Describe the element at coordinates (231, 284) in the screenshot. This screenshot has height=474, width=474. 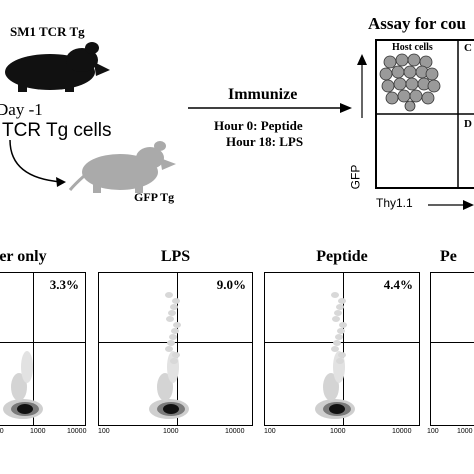
I see `quadrant-percentage: 9.0%` at that location.